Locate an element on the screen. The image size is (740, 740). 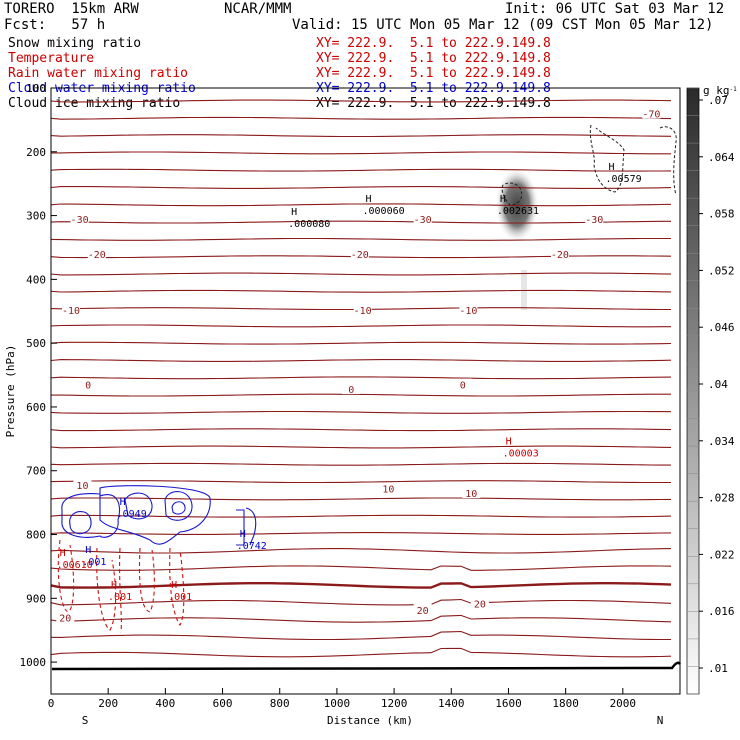
colorbar-tick-label: .07 is located at coordinates (718, 100).